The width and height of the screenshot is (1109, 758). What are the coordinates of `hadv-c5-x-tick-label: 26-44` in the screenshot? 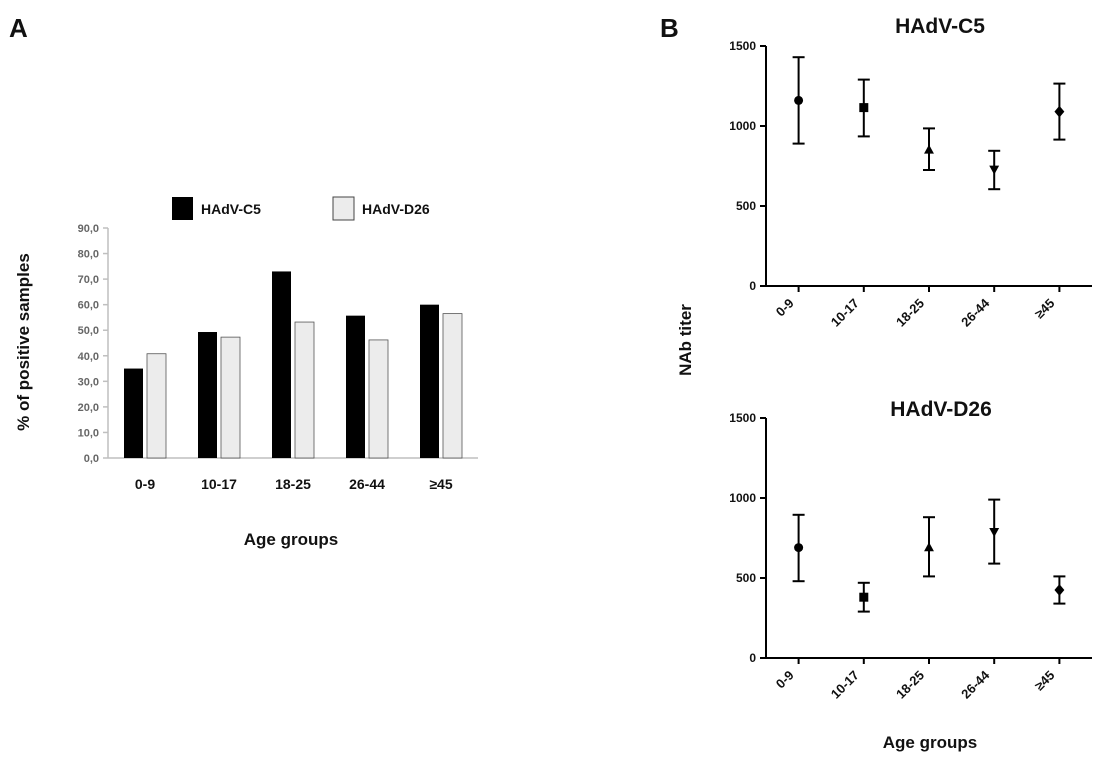 It's located at (975, 312).